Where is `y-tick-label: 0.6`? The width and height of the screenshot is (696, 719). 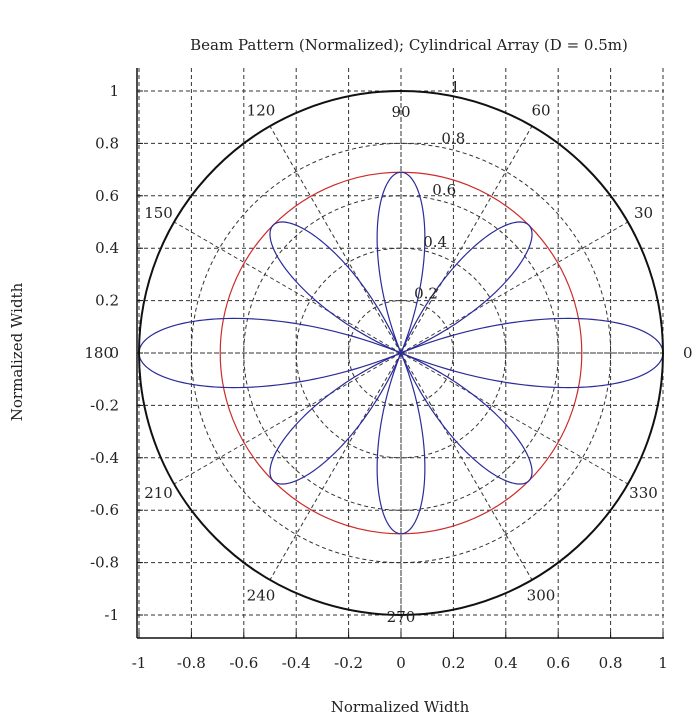
y-tick-label: 0.6 is located at coordinates (107, 196).